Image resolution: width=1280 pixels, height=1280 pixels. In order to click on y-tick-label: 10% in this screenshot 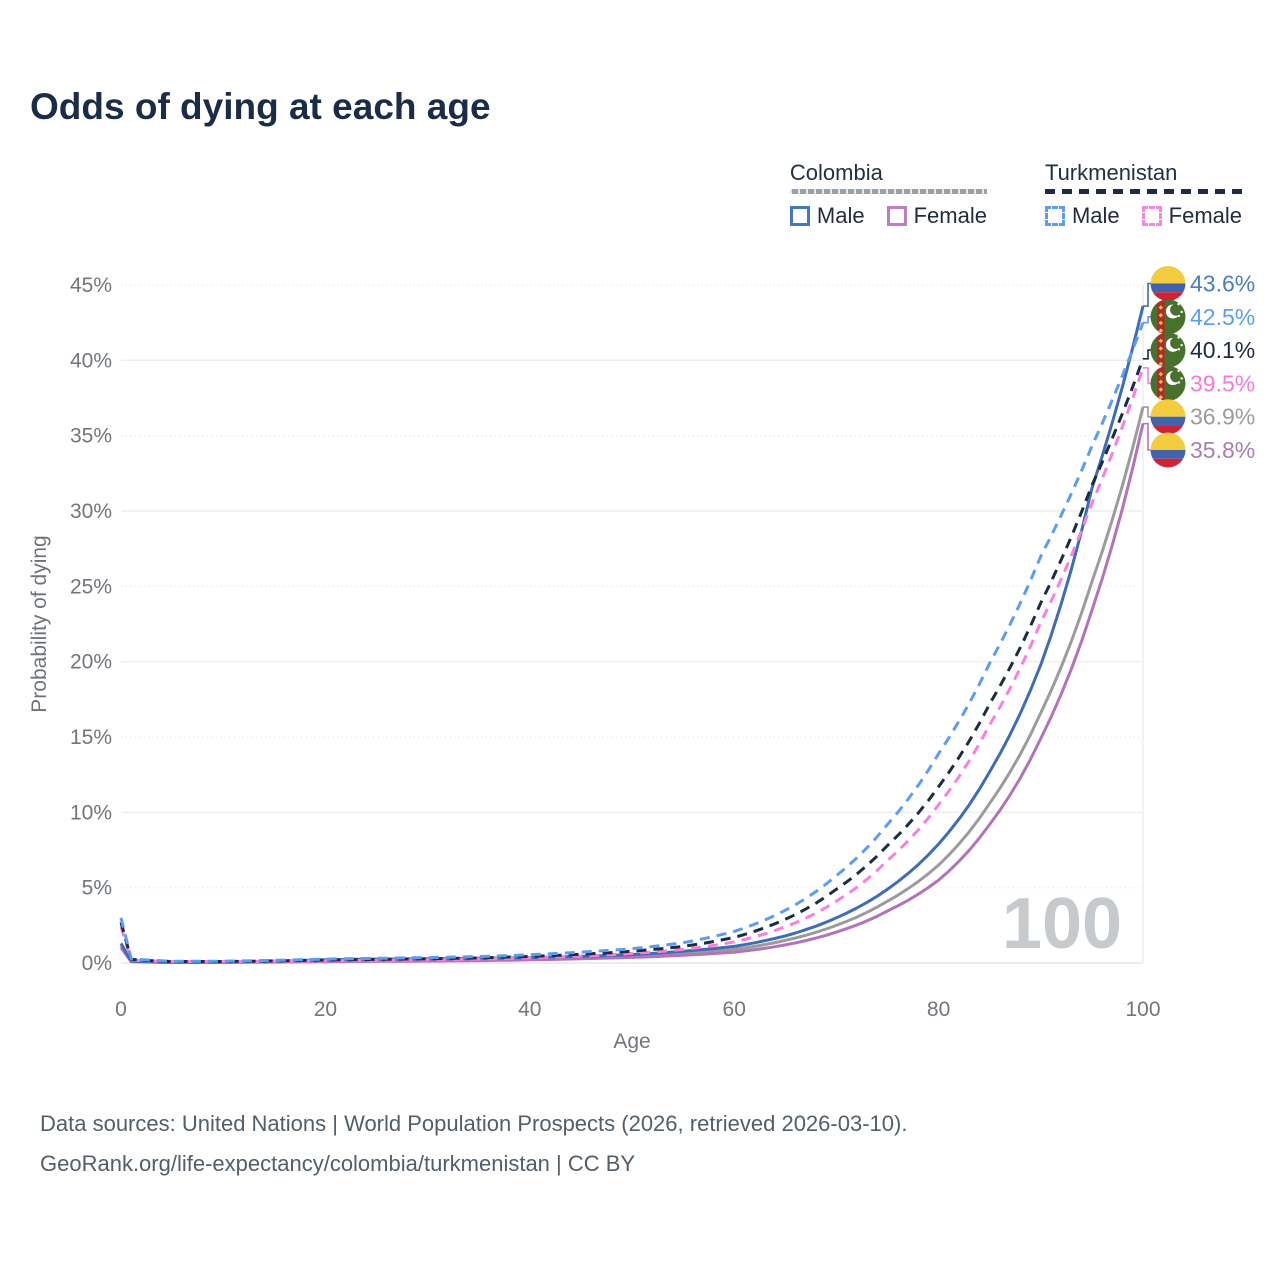, I will do `click(91, 812)`.